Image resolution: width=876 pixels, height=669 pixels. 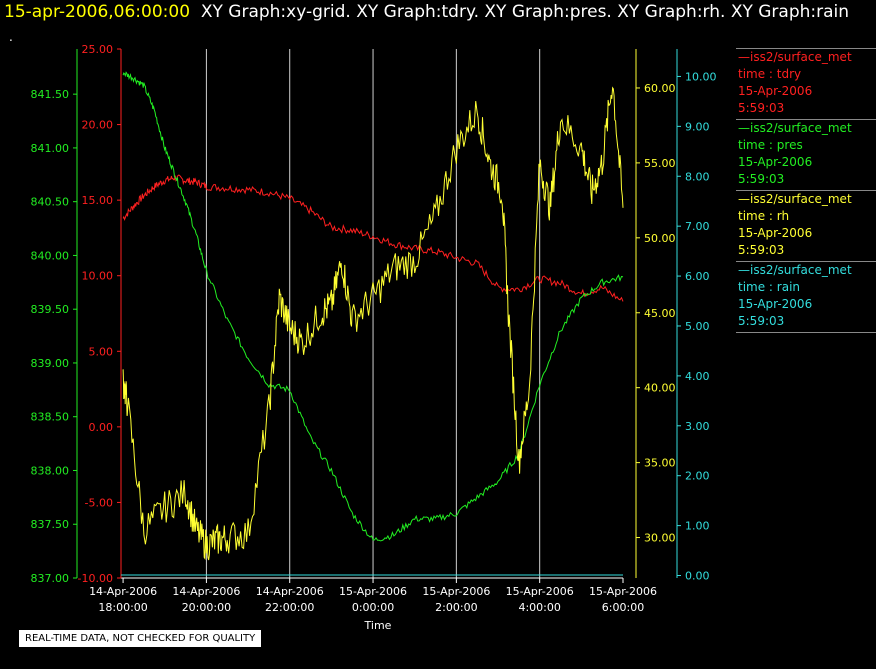 What do you see at coordinates (660, 463) in the screenshot?
I see `rh-tick-label: 35.00` at bounding box center [660, 463].